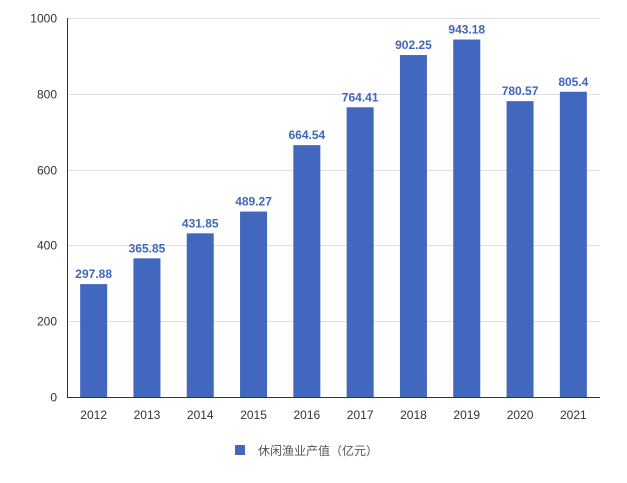 The height and width of the screenshot is (483, 627). I want to click on data-label-2016: 664.54, so click(306, 135).